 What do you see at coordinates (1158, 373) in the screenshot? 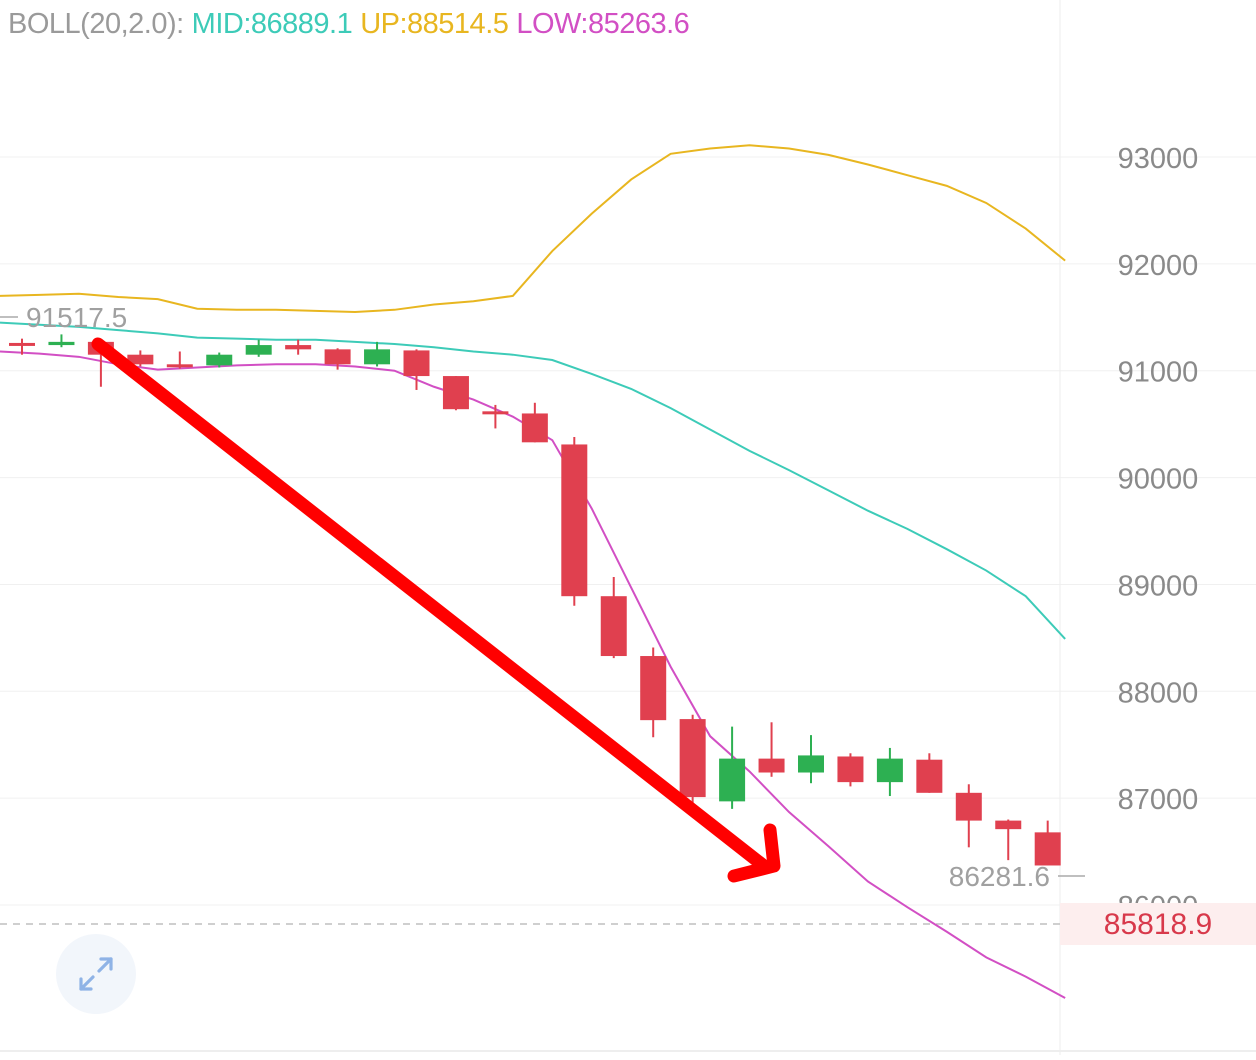
I see `y-tick-label: 91000` at bounding box center [1158, 373].